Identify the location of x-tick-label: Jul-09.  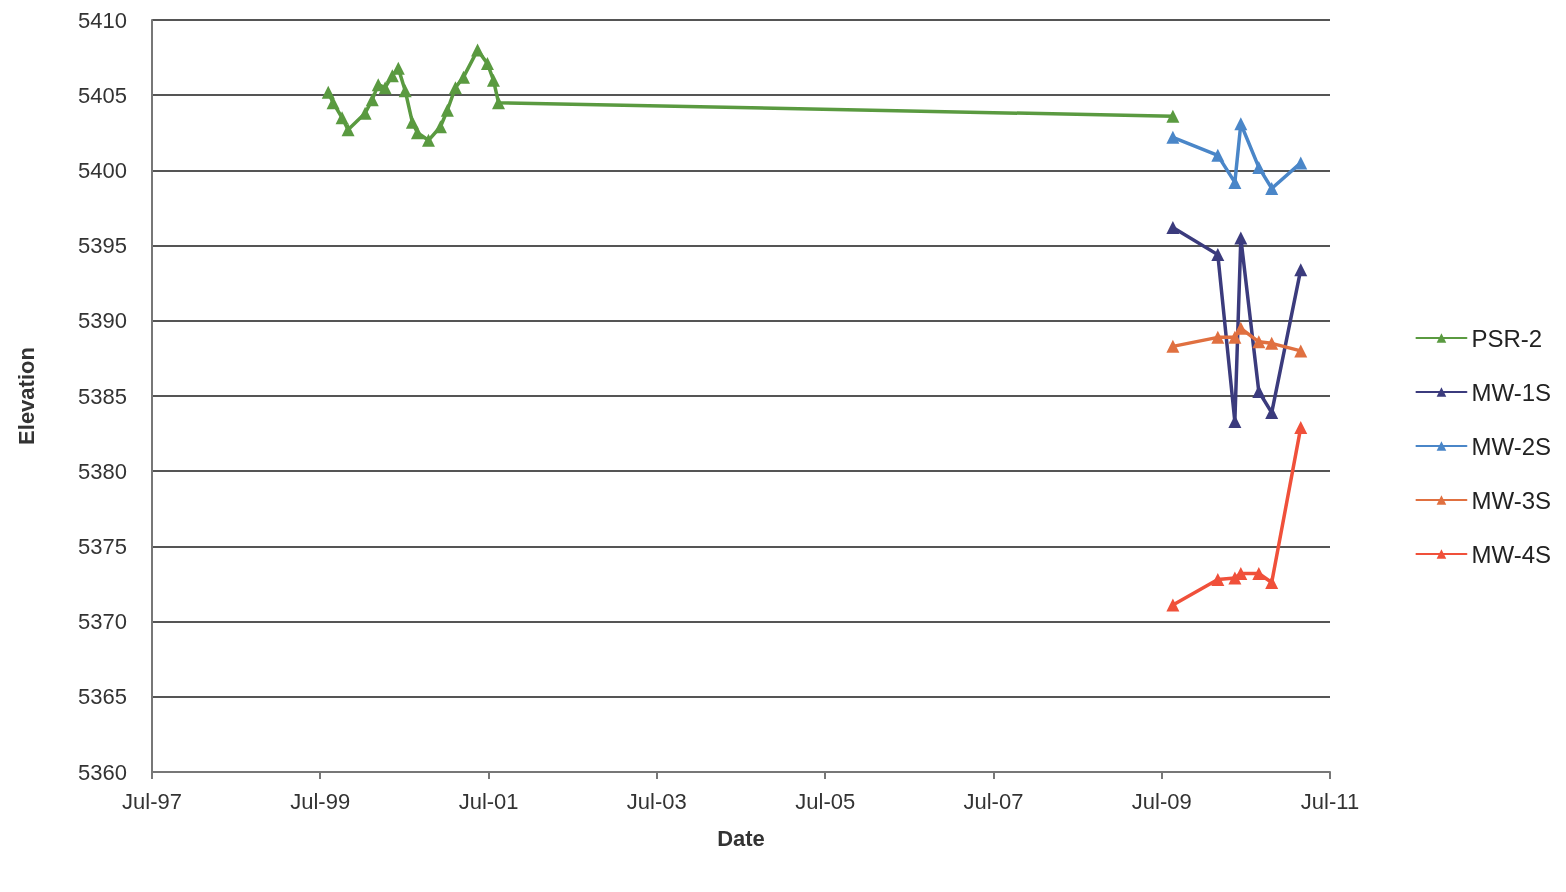
(1161, 801).